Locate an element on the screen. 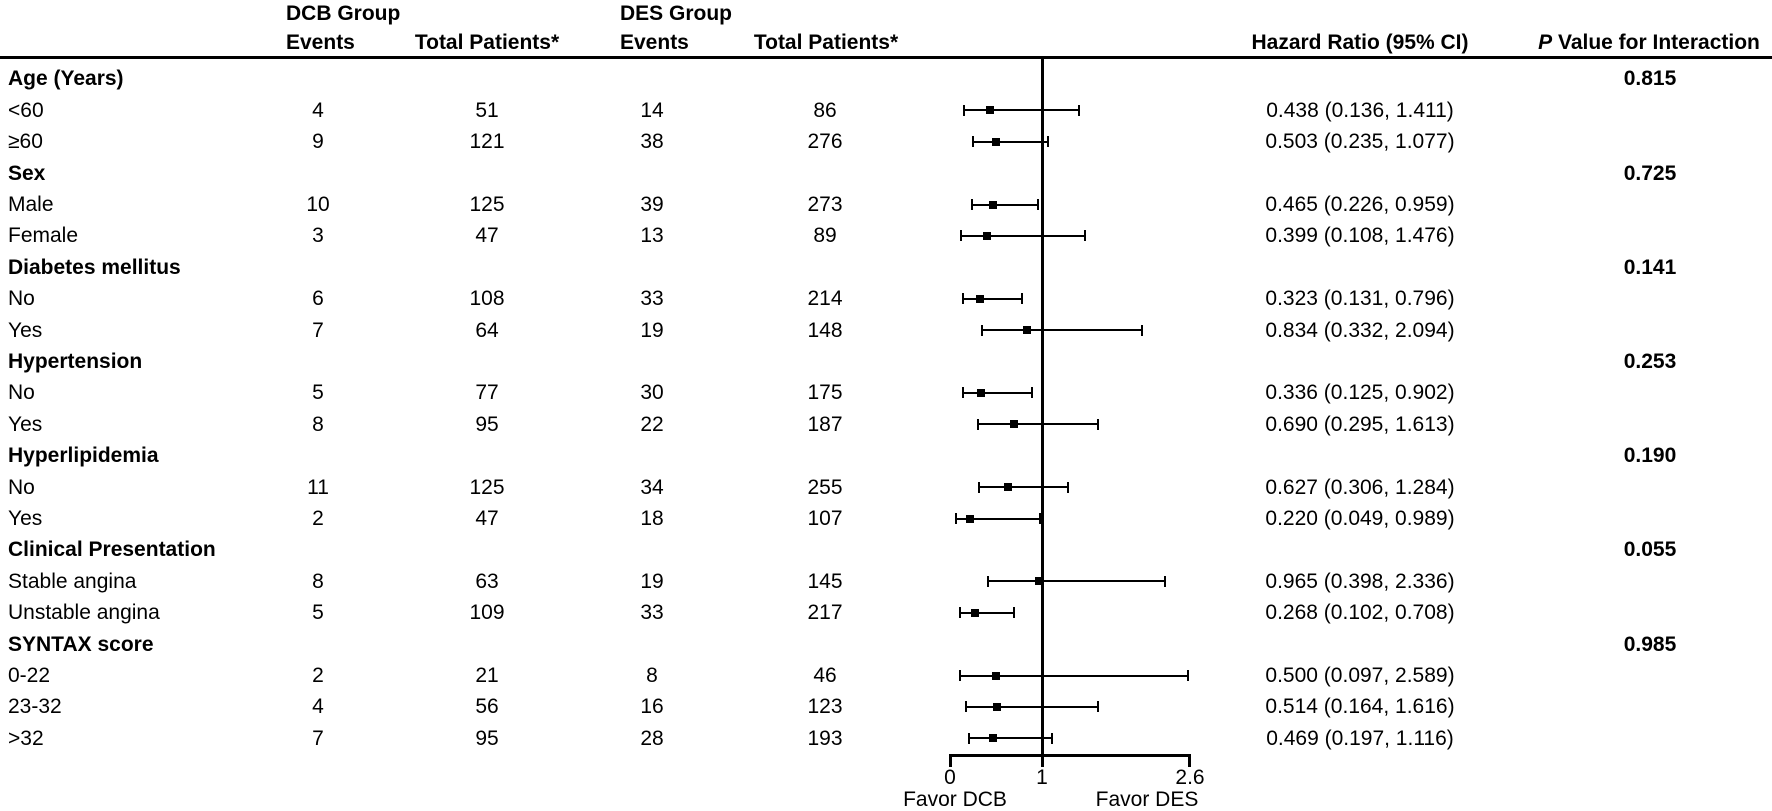 This screenshot has height=811, width=1772. subgroup-header-row: Diabetes mellitus 0.141 is located at coordinates (886, 267).